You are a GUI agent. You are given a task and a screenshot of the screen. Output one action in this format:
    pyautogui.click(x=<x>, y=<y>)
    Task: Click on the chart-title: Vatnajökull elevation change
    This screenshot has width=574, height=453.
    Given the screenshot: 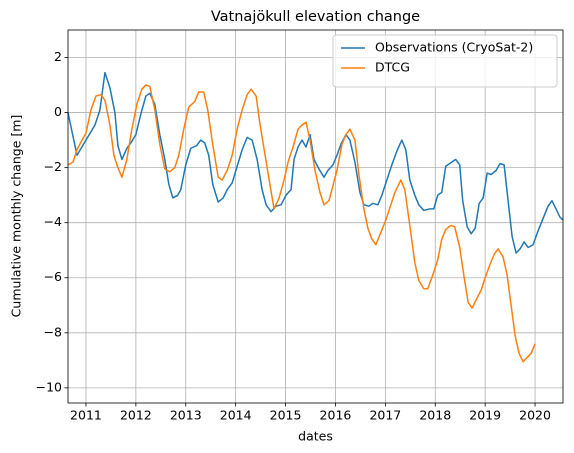 What is the action you would take?
    pyautogui.click(x=315, y=17)
    